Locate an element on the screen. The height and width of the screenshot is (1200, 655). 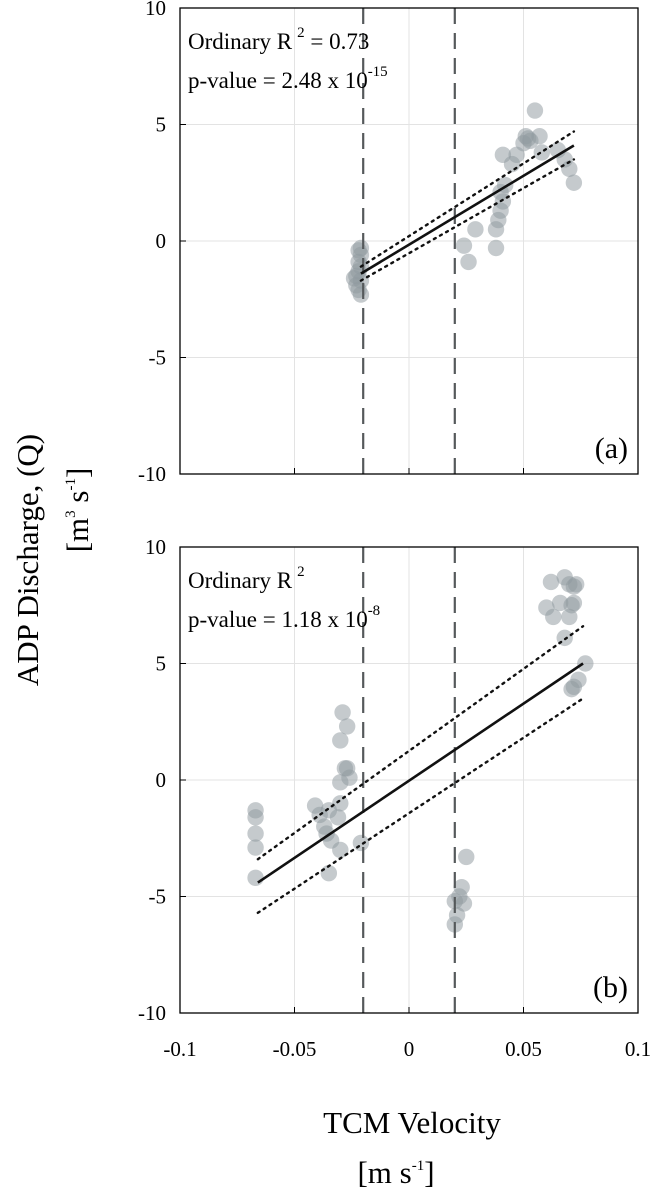
y-axis-label: ADP Discharge, (Q) is located at coordinates (27, 560).